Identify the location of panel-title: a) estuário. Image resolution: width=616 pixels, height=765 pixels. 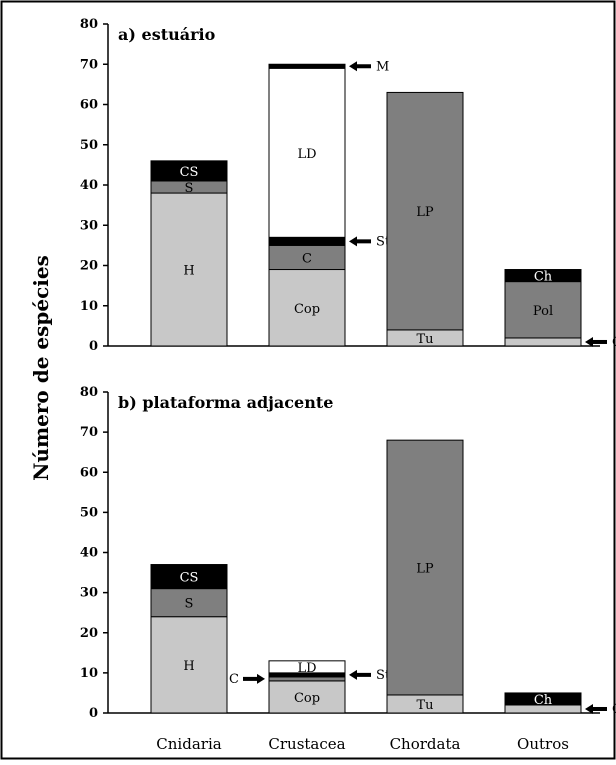
(167, 34).